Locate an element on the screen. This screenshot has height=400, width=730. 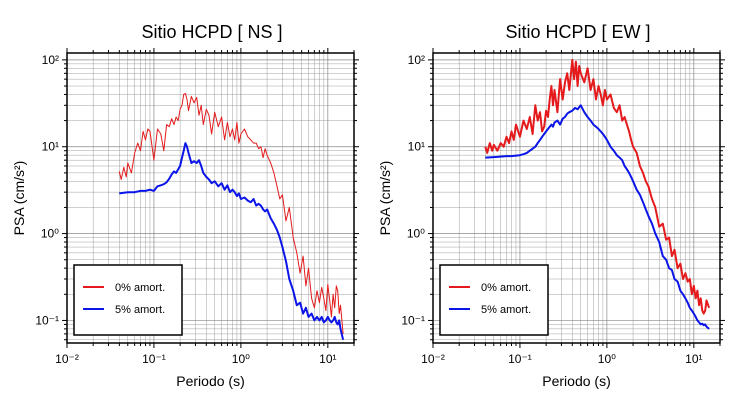
chart-title: Sitio HCPD [ NS ] is located at coordinates (211, 32).